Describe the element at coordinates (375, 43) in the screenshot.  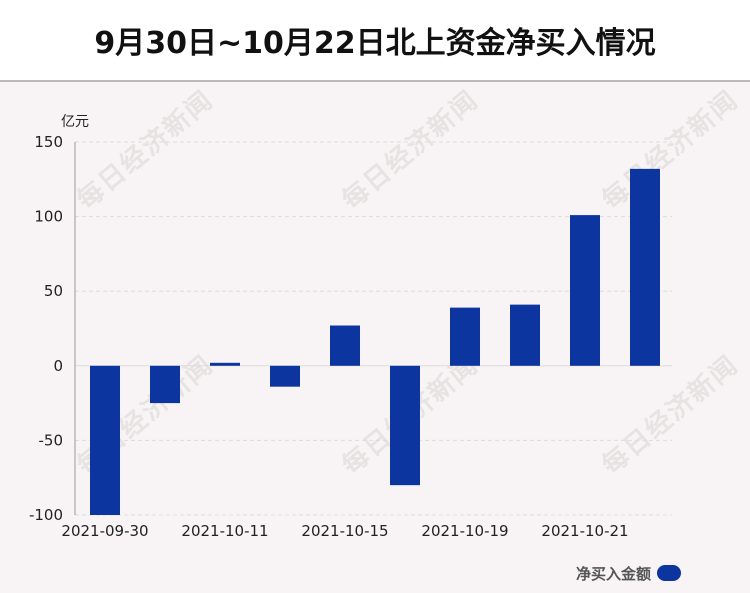
I see `chart-title: 9月30日~10月22日北上资金净买入情况` at that location.